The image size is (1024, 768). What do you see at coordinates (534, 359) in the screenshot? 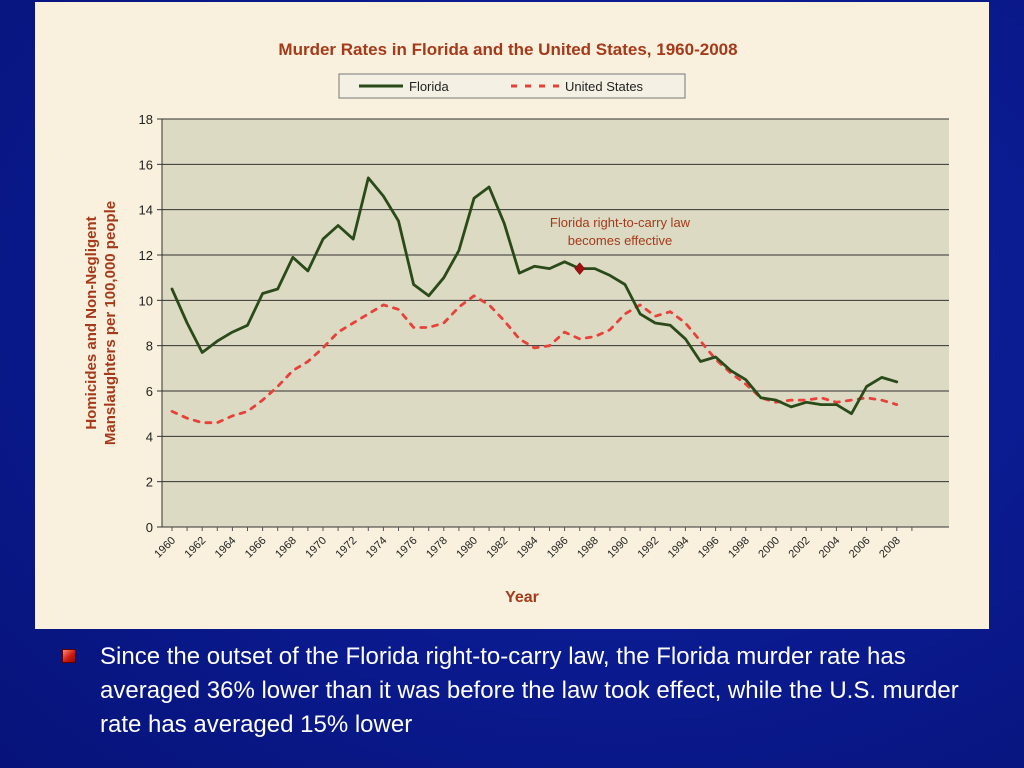
I see `united-states-line` at bounding box center [534, 359].